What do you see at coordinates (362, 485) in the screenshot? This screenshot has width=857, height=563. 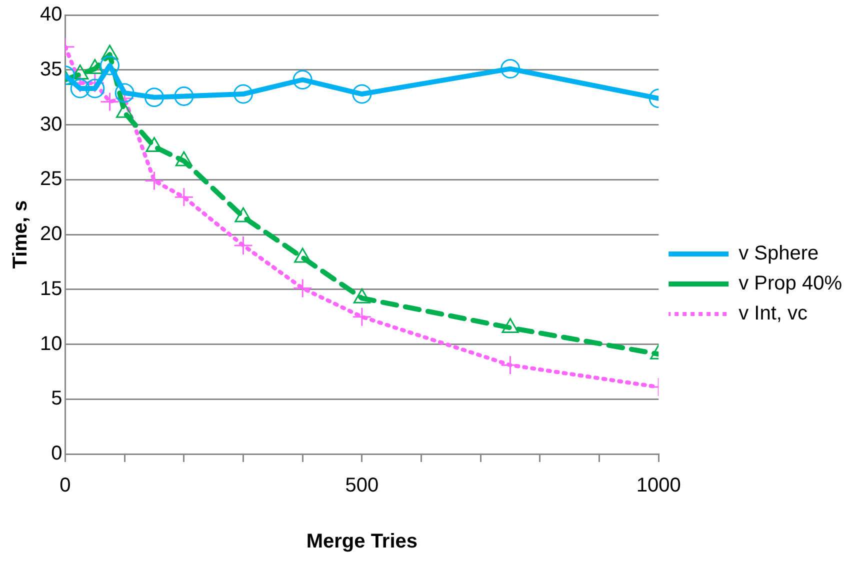 I see `x-tick-label: 500` at bounding box center [362, 485].